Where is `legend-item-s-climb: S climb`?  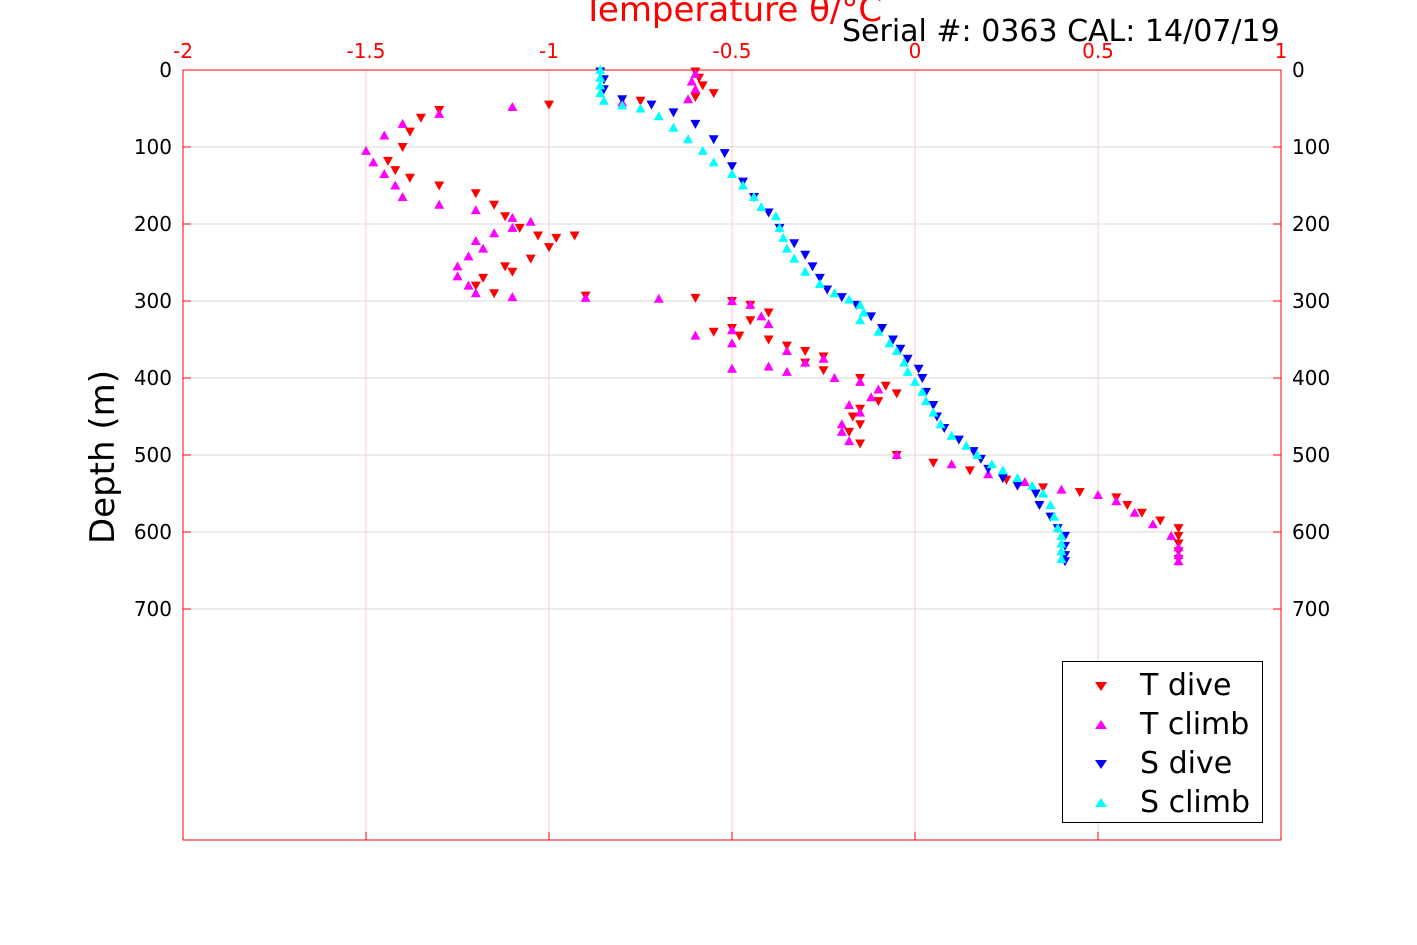
legend-item-s-climb: S climb is located at coordinates (1162, 802).